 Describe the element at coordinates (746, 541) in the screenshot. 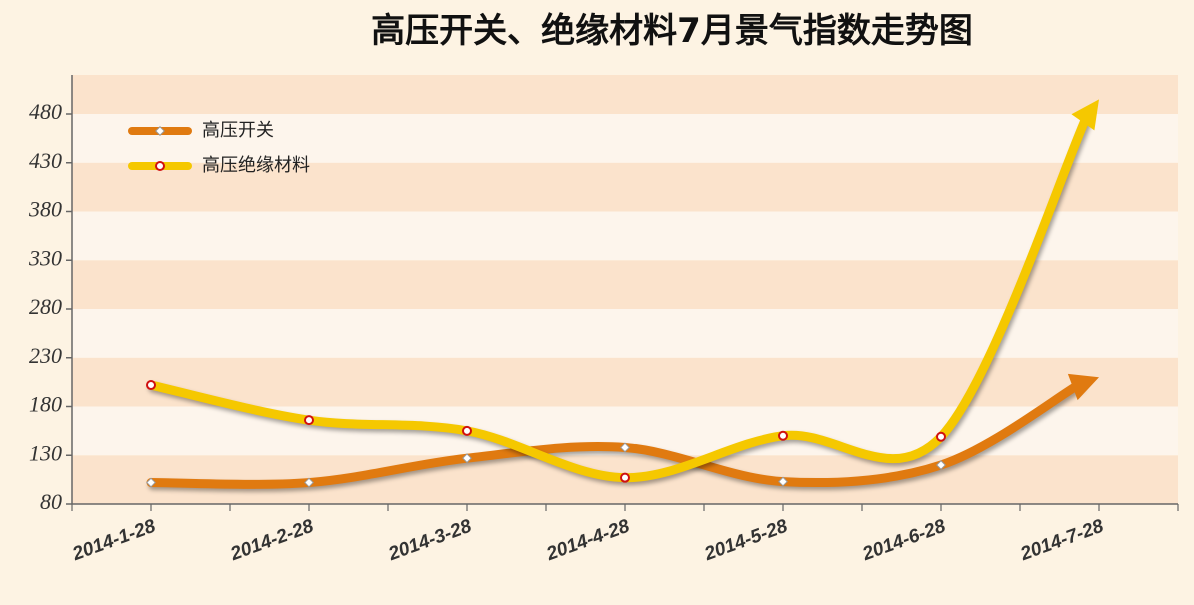

I see `x-tick-label: 2014-5-28` at that location.